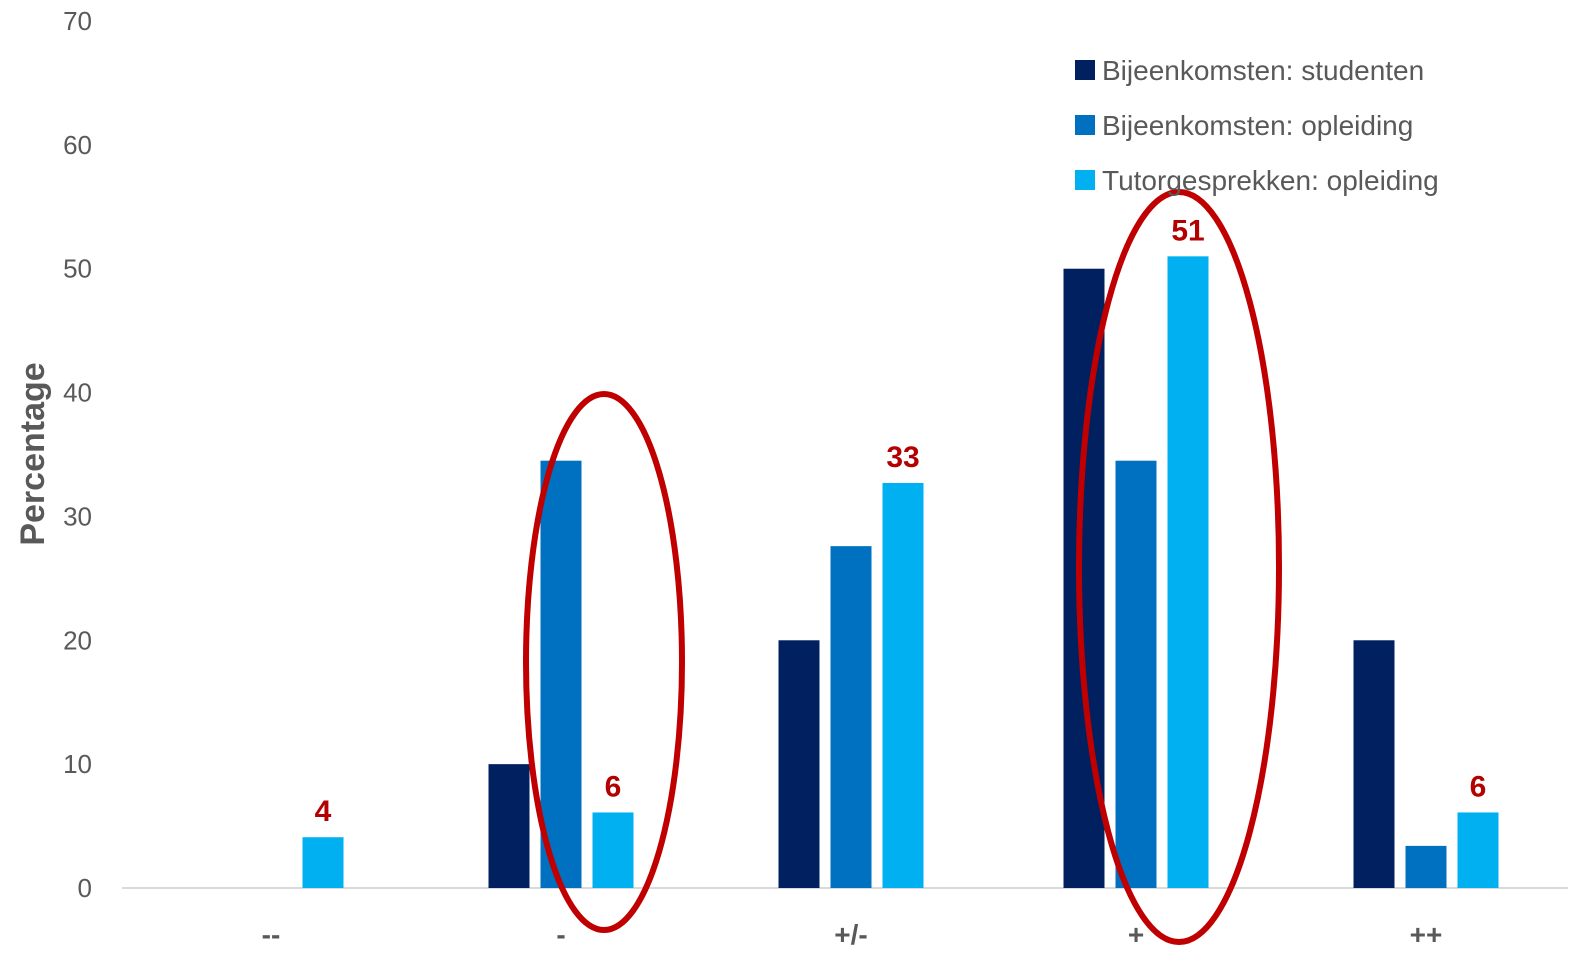 This screenshot has height=957, width=1585. I want to click on x-axis-ticks: -- - +/- + ++, so click(852, 934).